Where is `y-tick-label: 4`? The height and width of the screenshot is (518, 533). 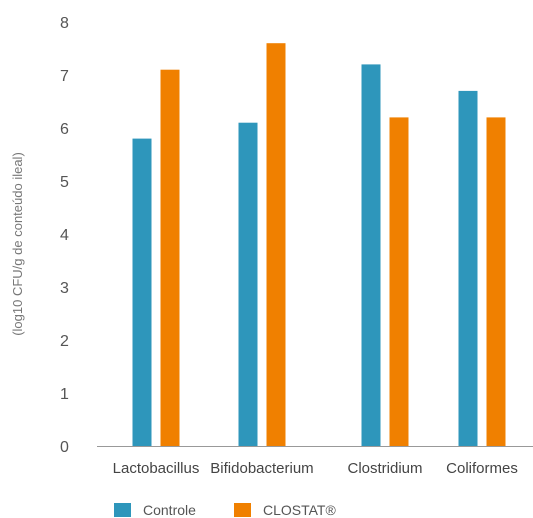 y-tick-label: 4 is located at coordinates (64, 235).